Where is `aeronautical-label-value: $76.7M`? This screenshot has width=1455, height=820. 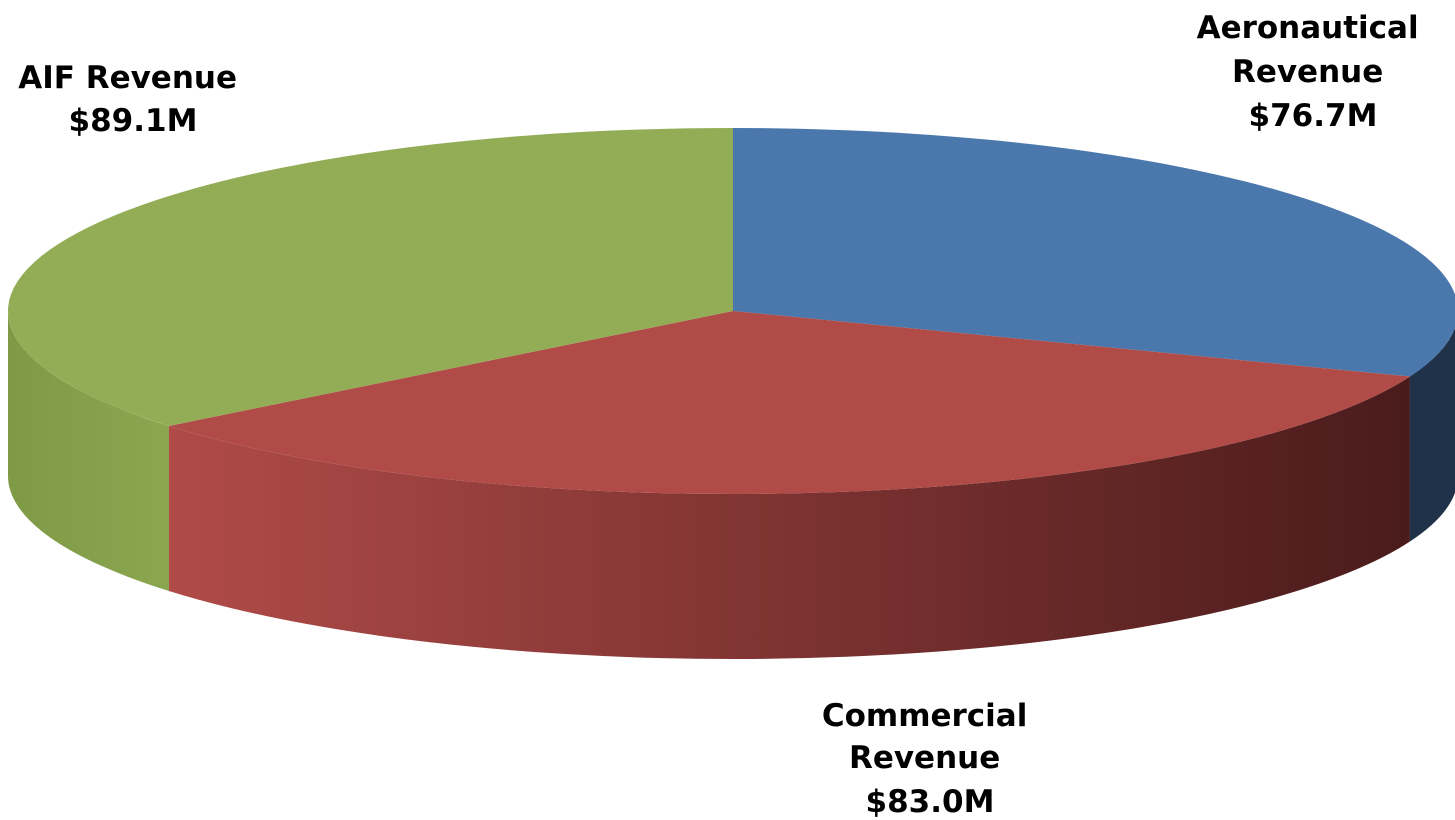 aeronautical-label-value: $76.7M is located at coordinates (1313, 116).